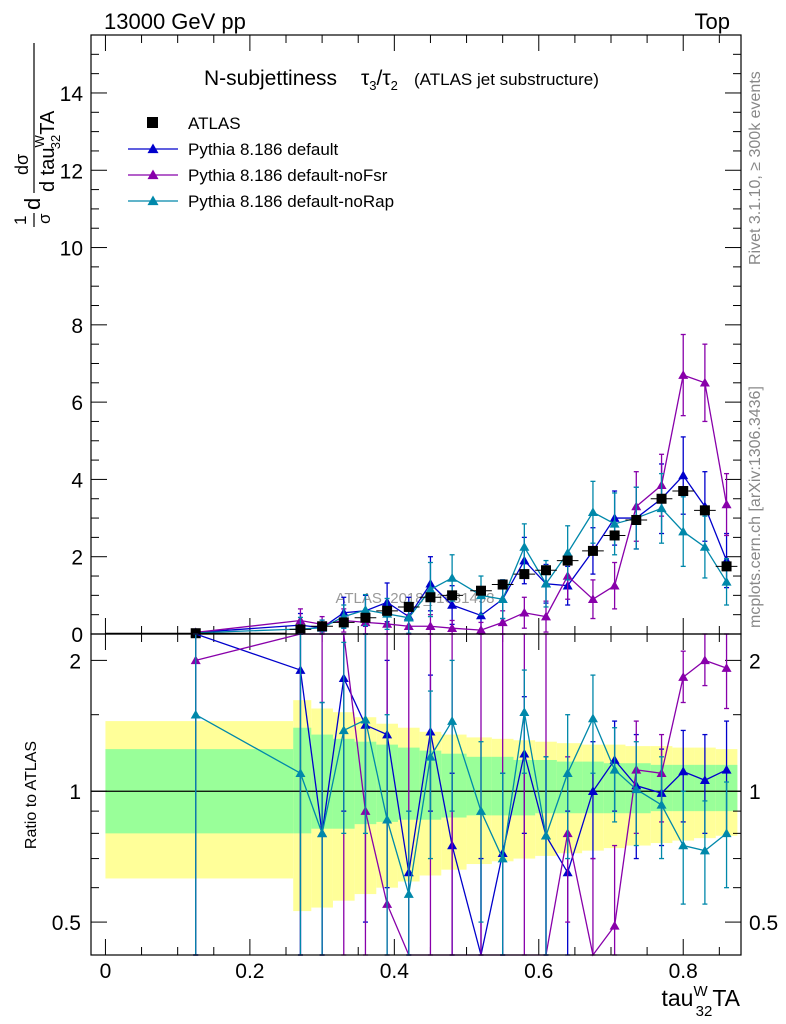  I want to click on legend-label: ATLAS, so click(214, 123).